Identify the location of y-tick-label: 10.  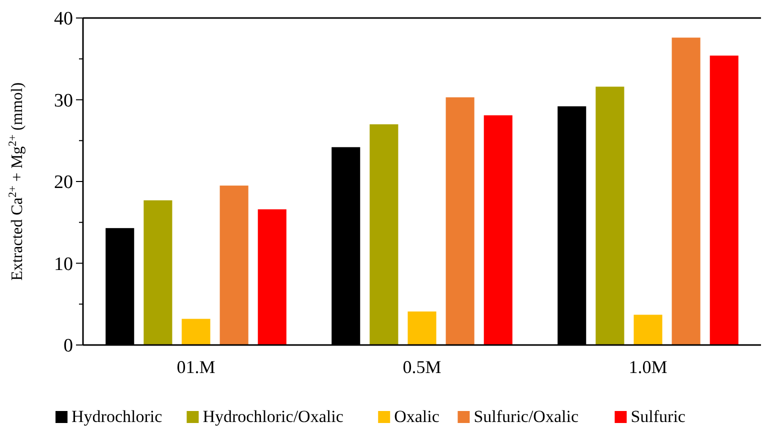
(63, 264).